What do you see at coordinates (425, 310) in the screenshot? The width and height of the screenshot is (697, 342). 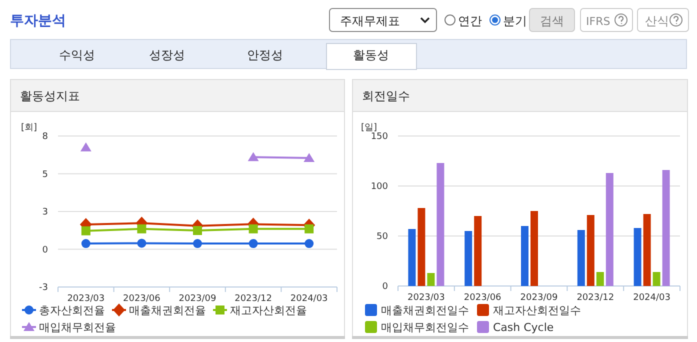 I see `legend-label: 매출채권회전일수` at bounding box center [425, 310].